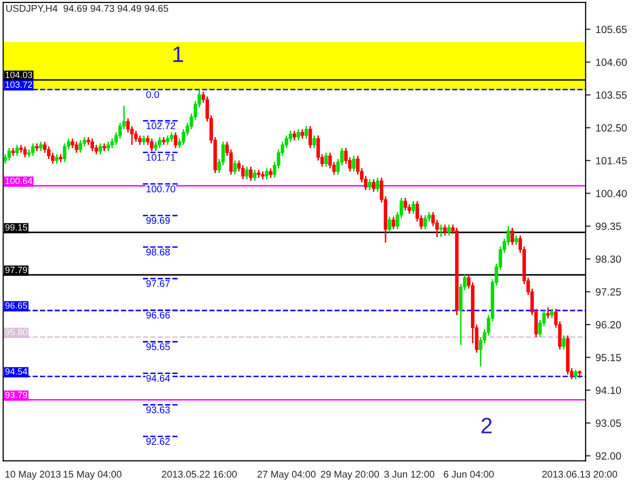 The width and height of the screenshot is (640, 480). Describe the element at coordinates (161, 188) in the screenshot. I see `ref-line-label: 100.70` at that location.